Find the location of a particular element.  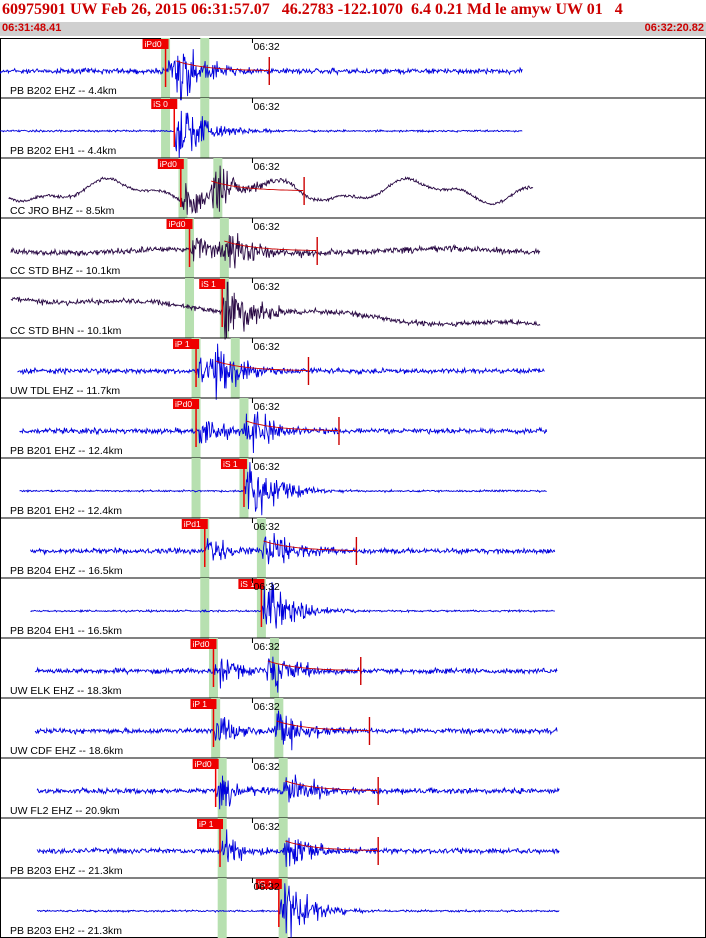

station-label: PB B204 EHZ -- 16.5km is located at coordinates (66, 571).